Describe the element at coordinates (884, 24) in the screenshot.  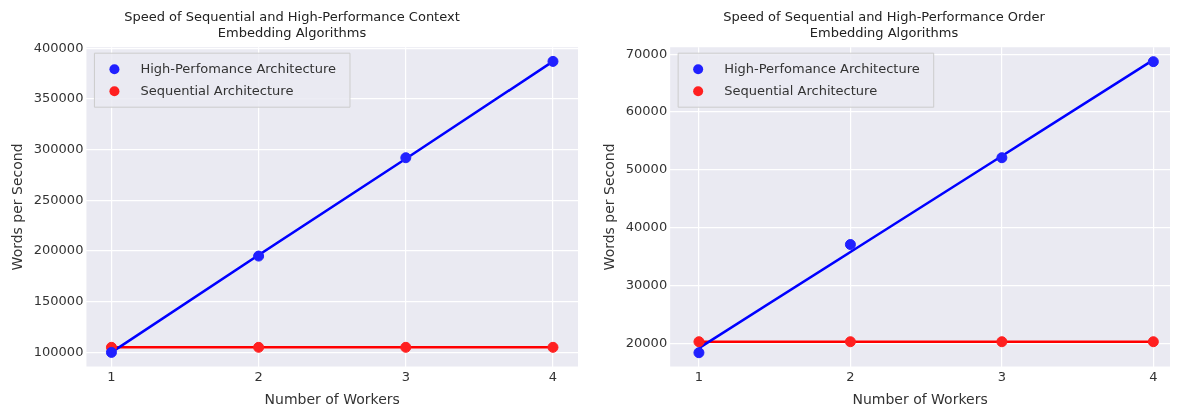
I see `chart-title: Speed of Sequential and High-Performance Order Embedding Algorithms` at that location.